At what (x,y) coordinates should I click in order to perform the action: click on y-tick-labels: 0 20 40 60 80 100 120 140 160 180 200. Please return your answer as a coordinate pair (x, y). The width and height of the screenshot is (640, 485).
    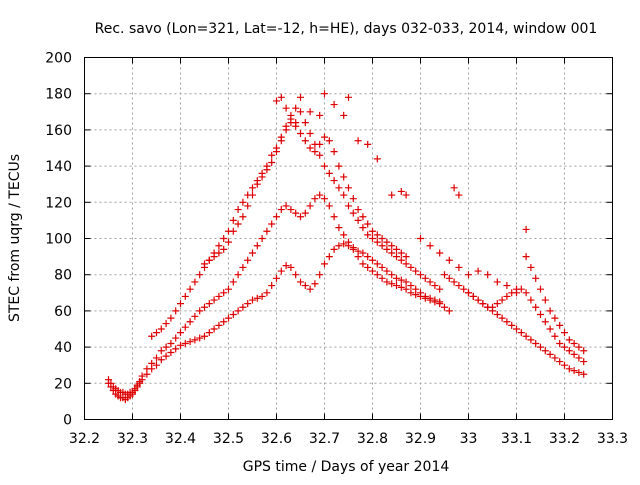
    Looking at the image, I should click on (58, 240).